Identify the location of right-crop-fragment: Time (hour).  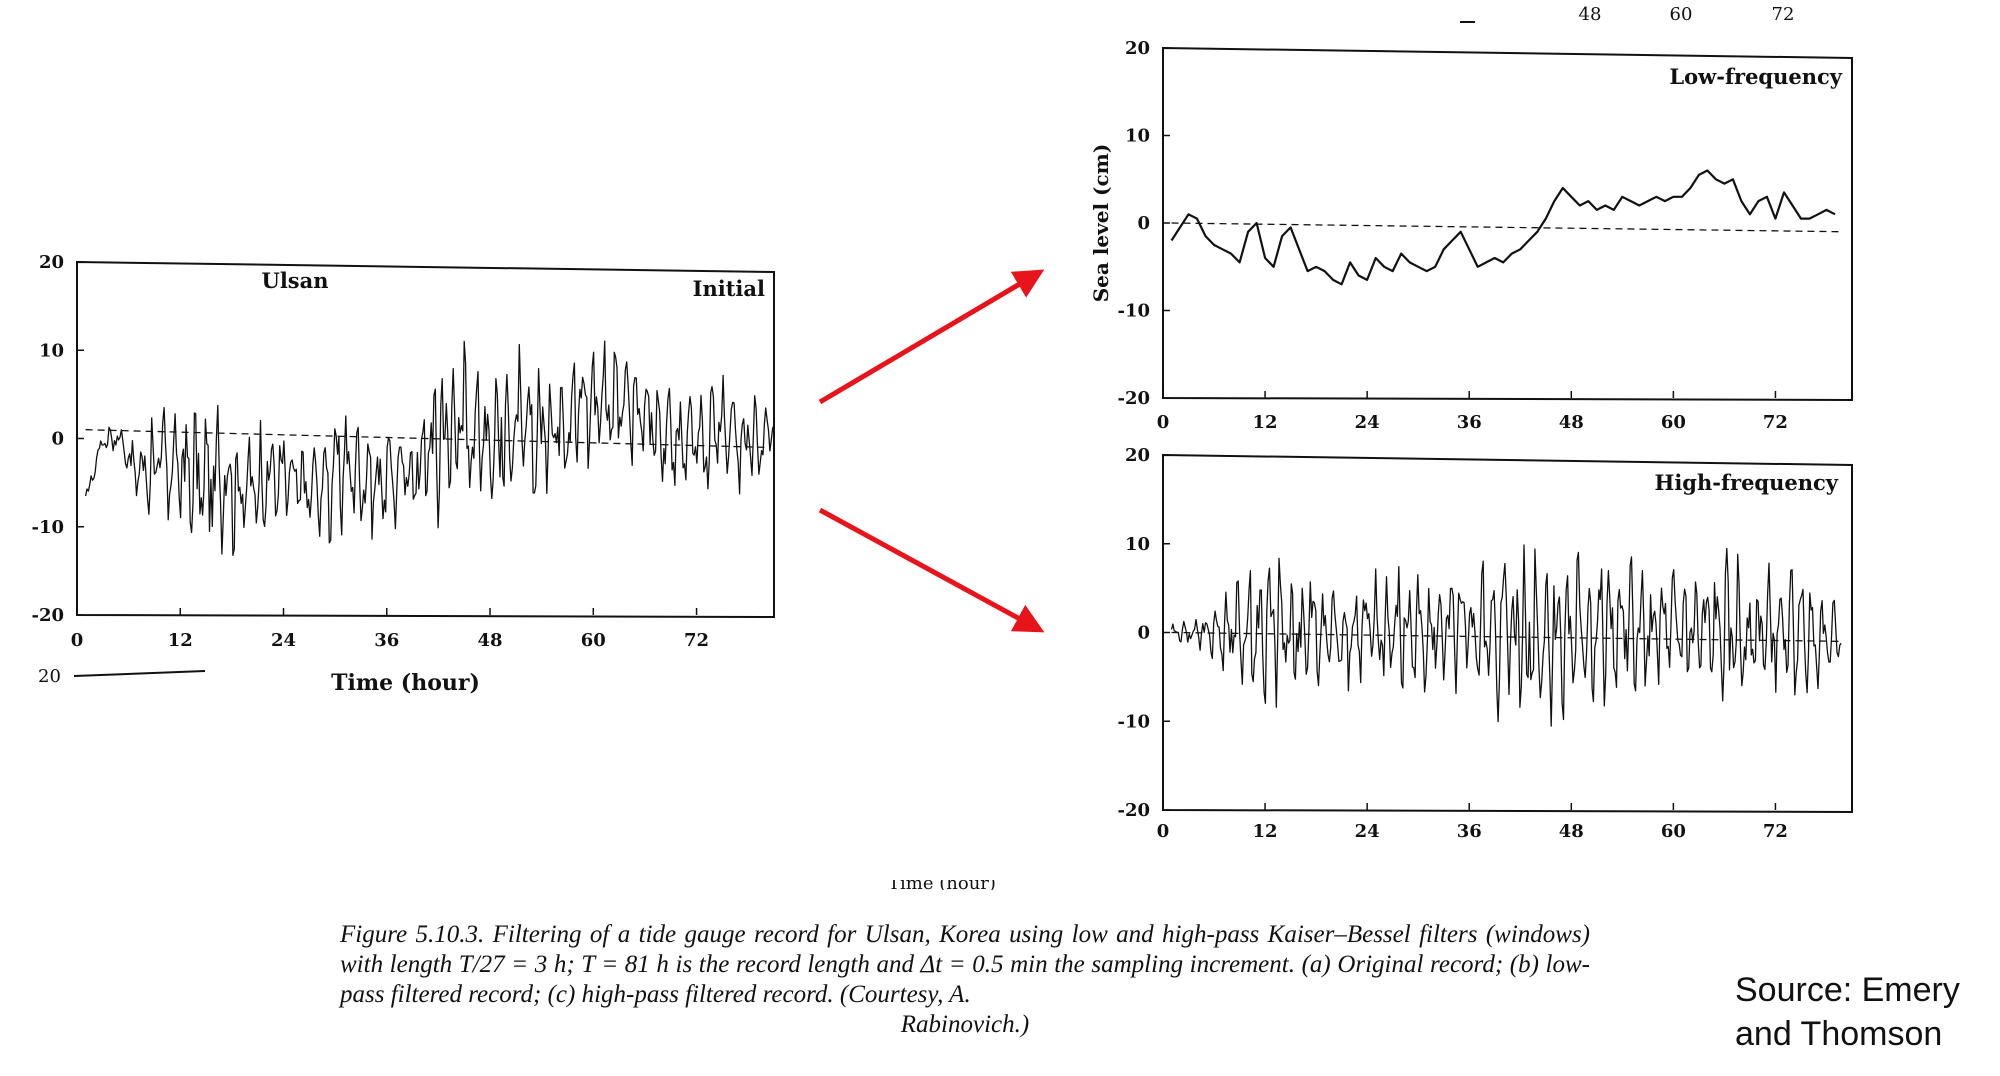
(942, 883).